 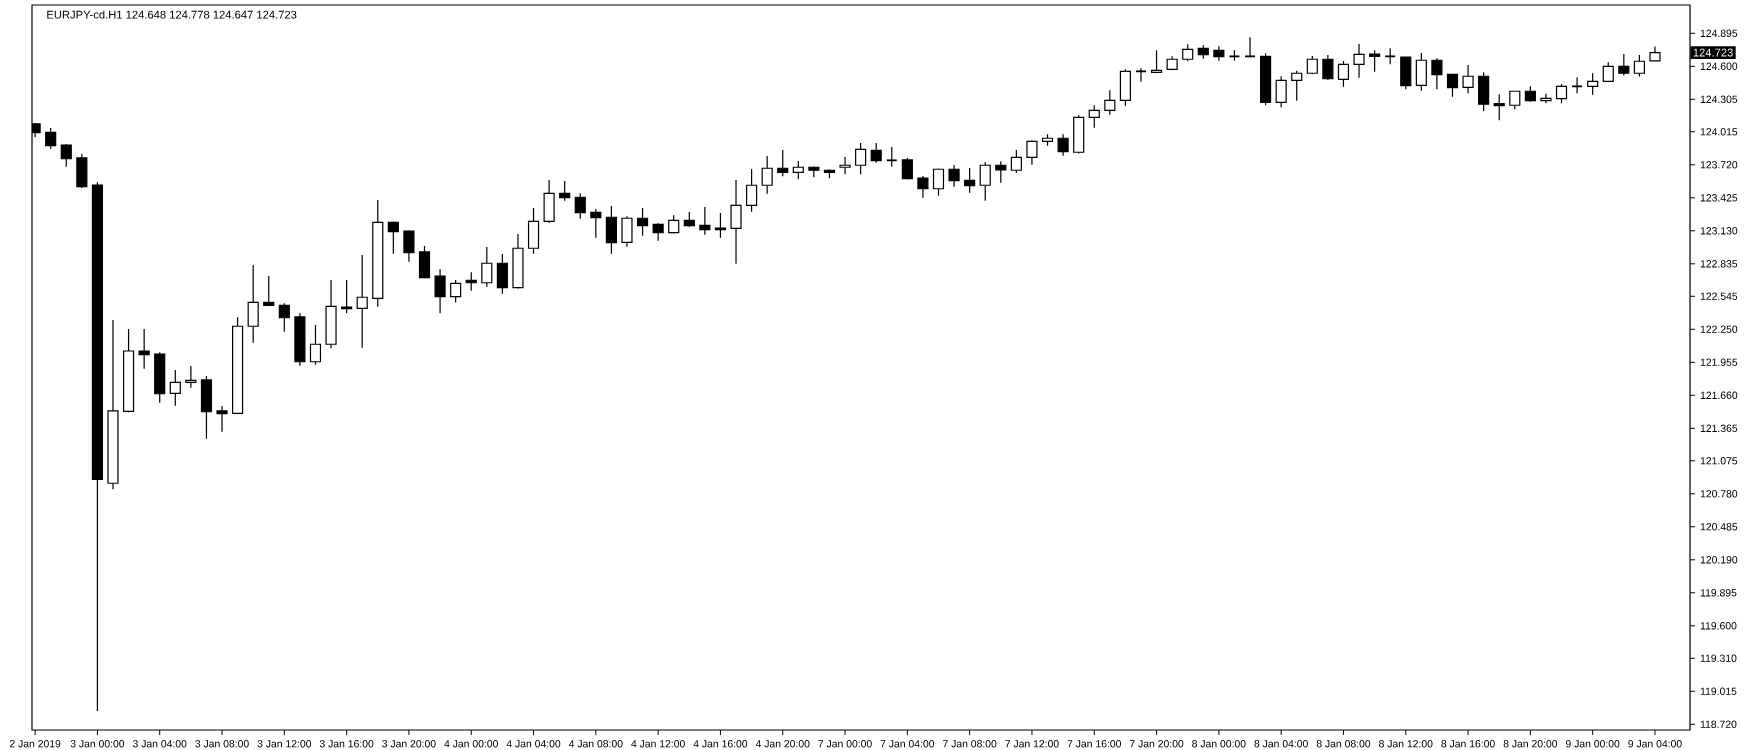 I want to click on y-tick-label: 124.305, so click(x=1719, y=99).